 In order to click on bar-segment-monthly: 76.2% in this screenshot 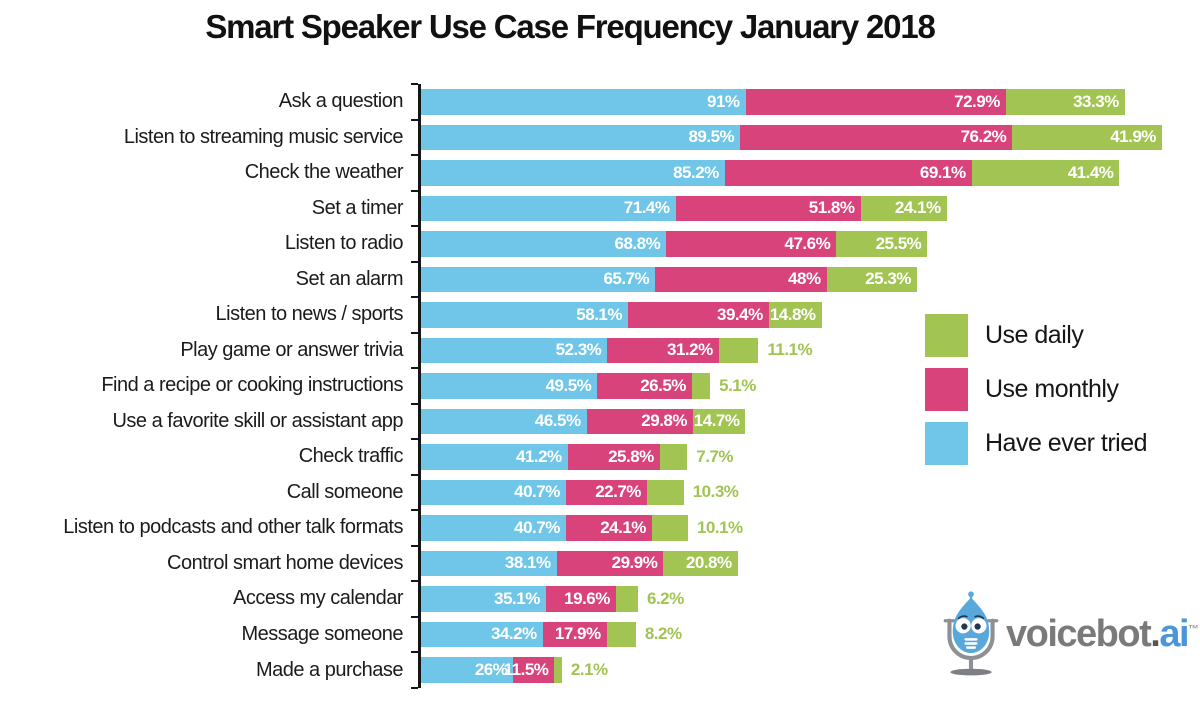, I will do `click(876, 137)`.